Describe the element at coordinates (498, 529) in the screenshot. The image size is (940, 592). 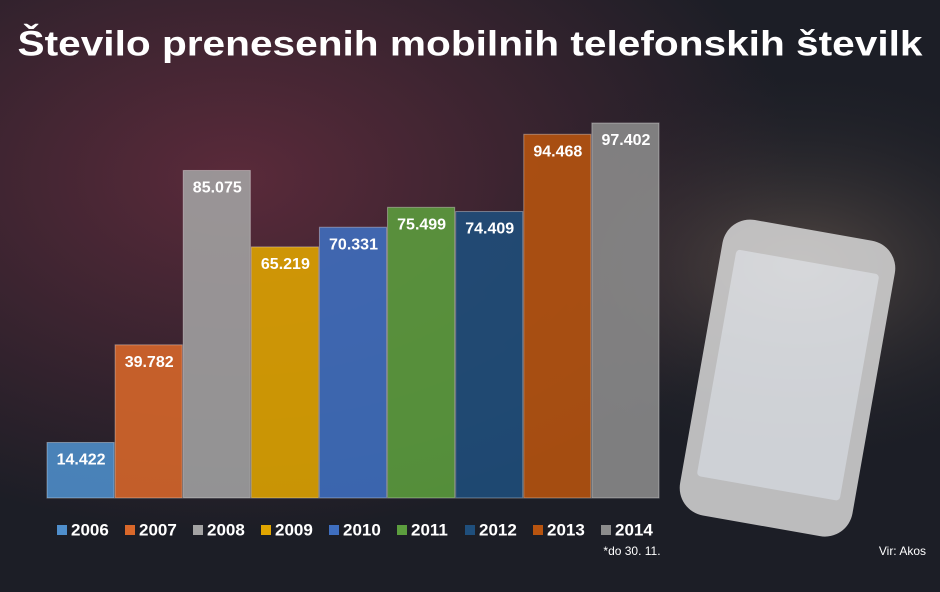
I see `legend-label: 2012` at that location.